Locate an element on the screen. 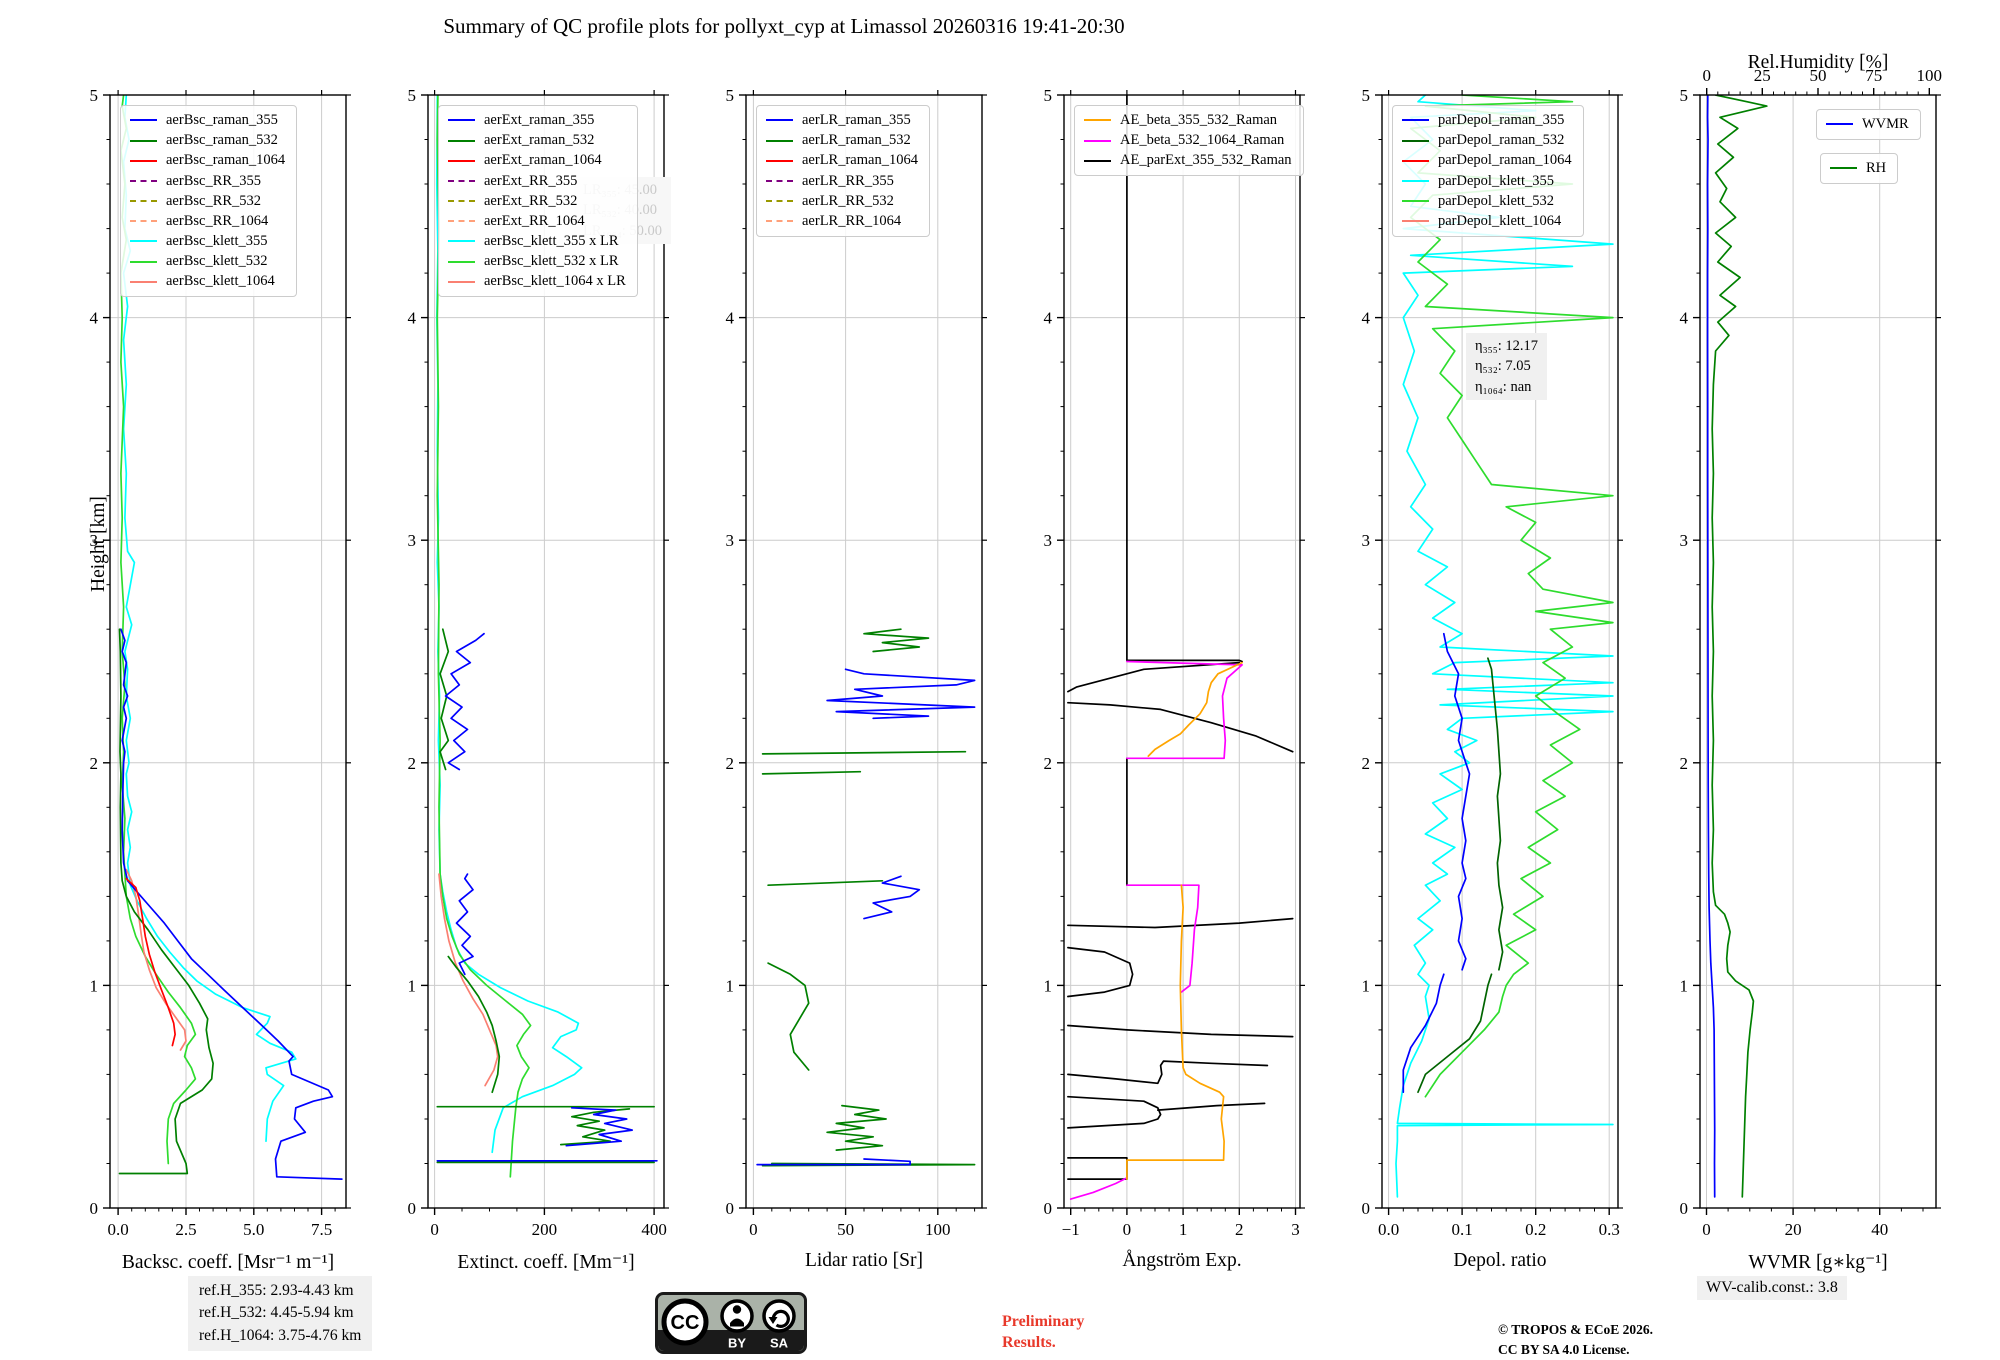 This screenshot has width=2000, height=1360. legend-label: aerBsc_klett_355 is located at coordinates (217, 241).